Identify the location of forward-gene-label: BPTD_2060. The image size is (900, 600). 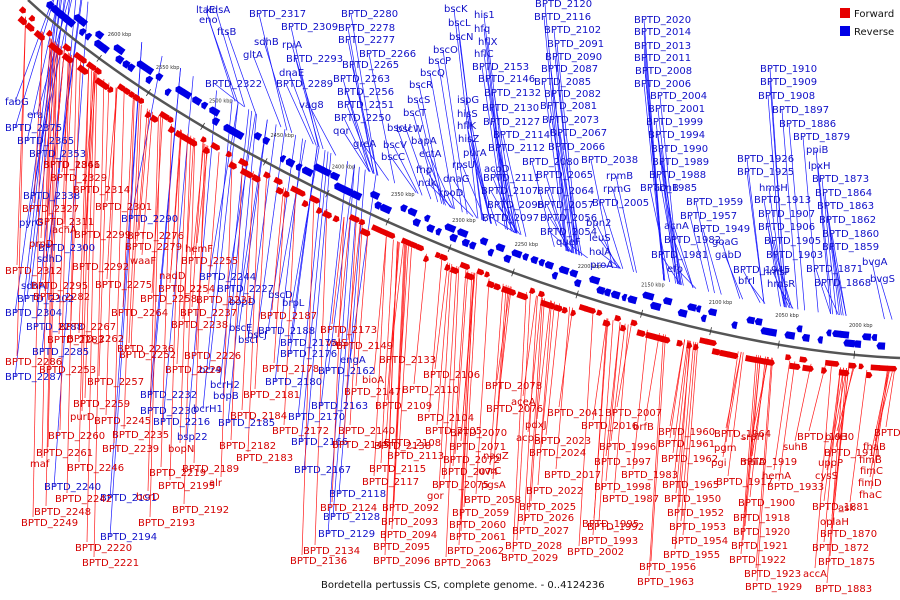
(477, 525).